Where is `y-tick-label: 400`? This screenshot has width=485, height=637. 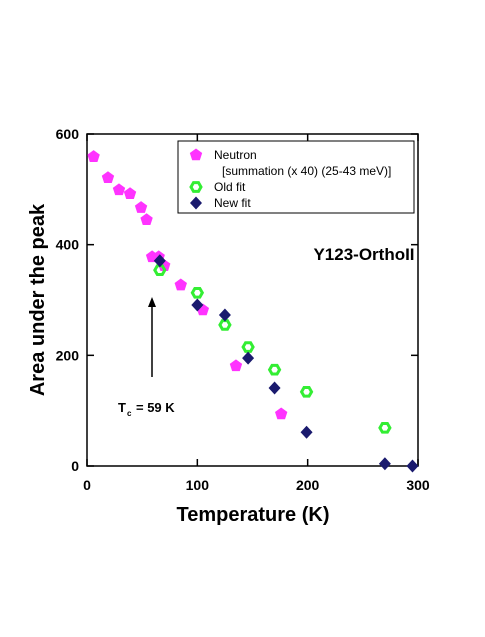 y-tick-label: 400 is located at coordinates (68, 245).